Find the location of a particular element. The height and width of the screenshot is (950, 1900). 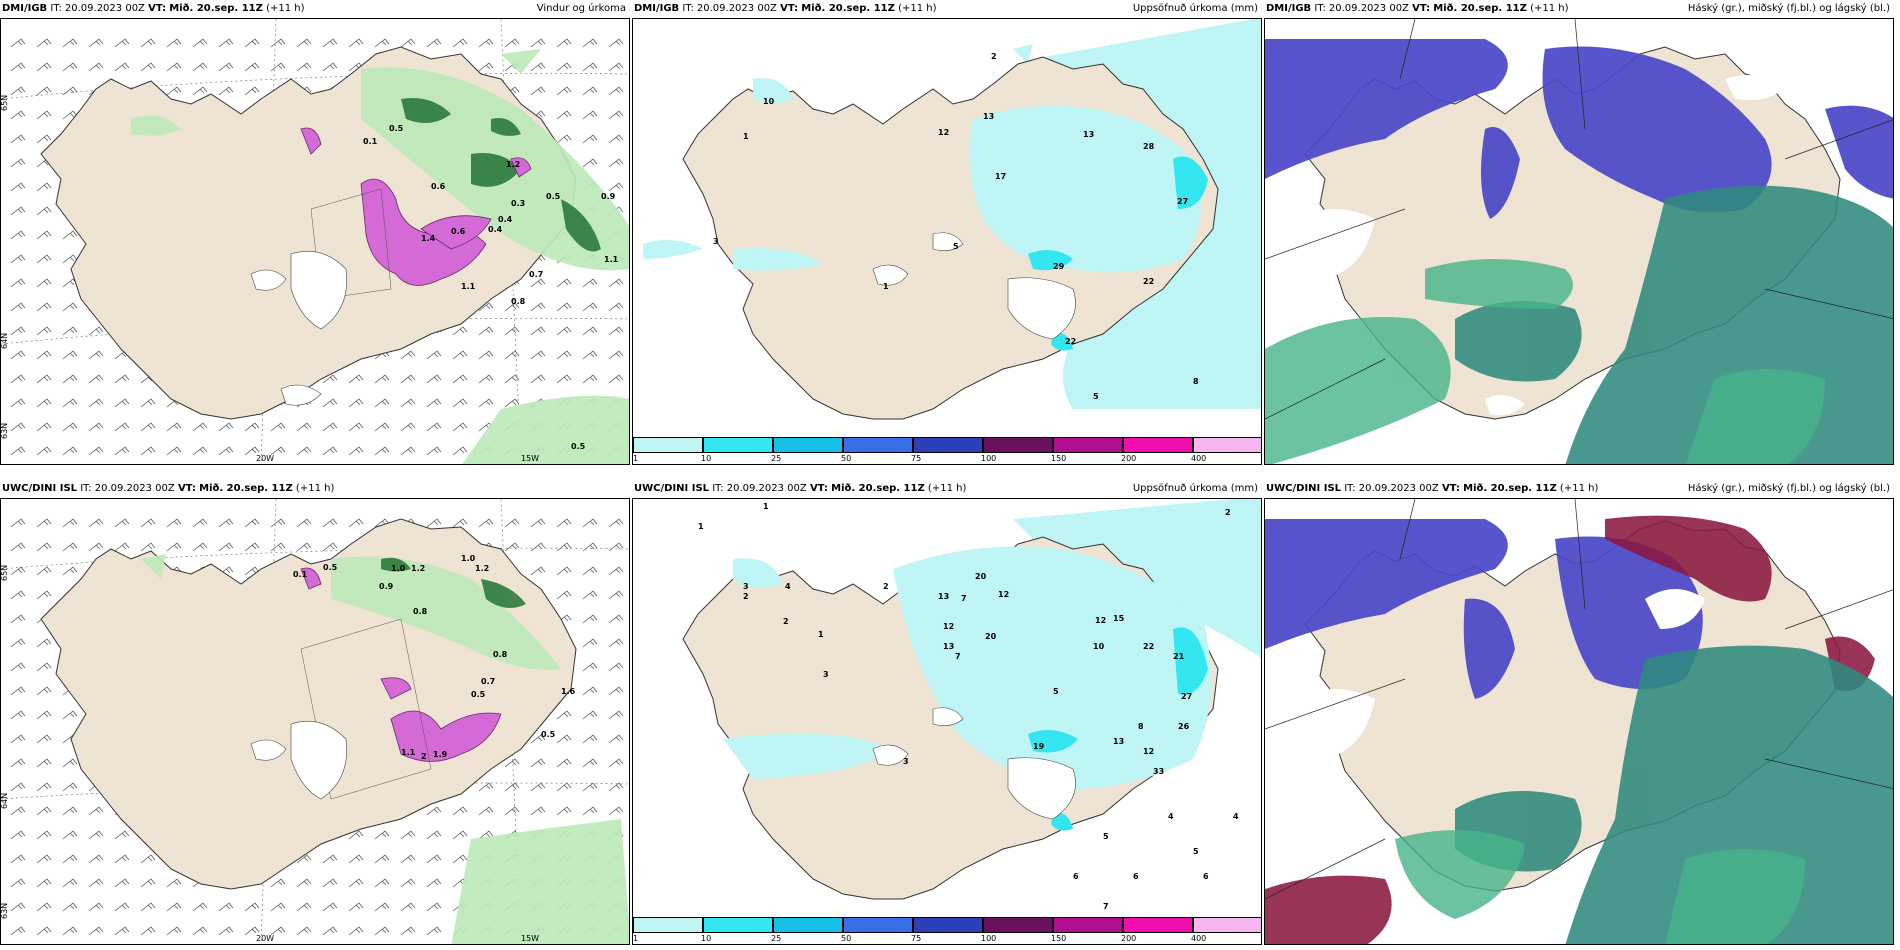

heavy-precip is located at coordinates (416, 206).